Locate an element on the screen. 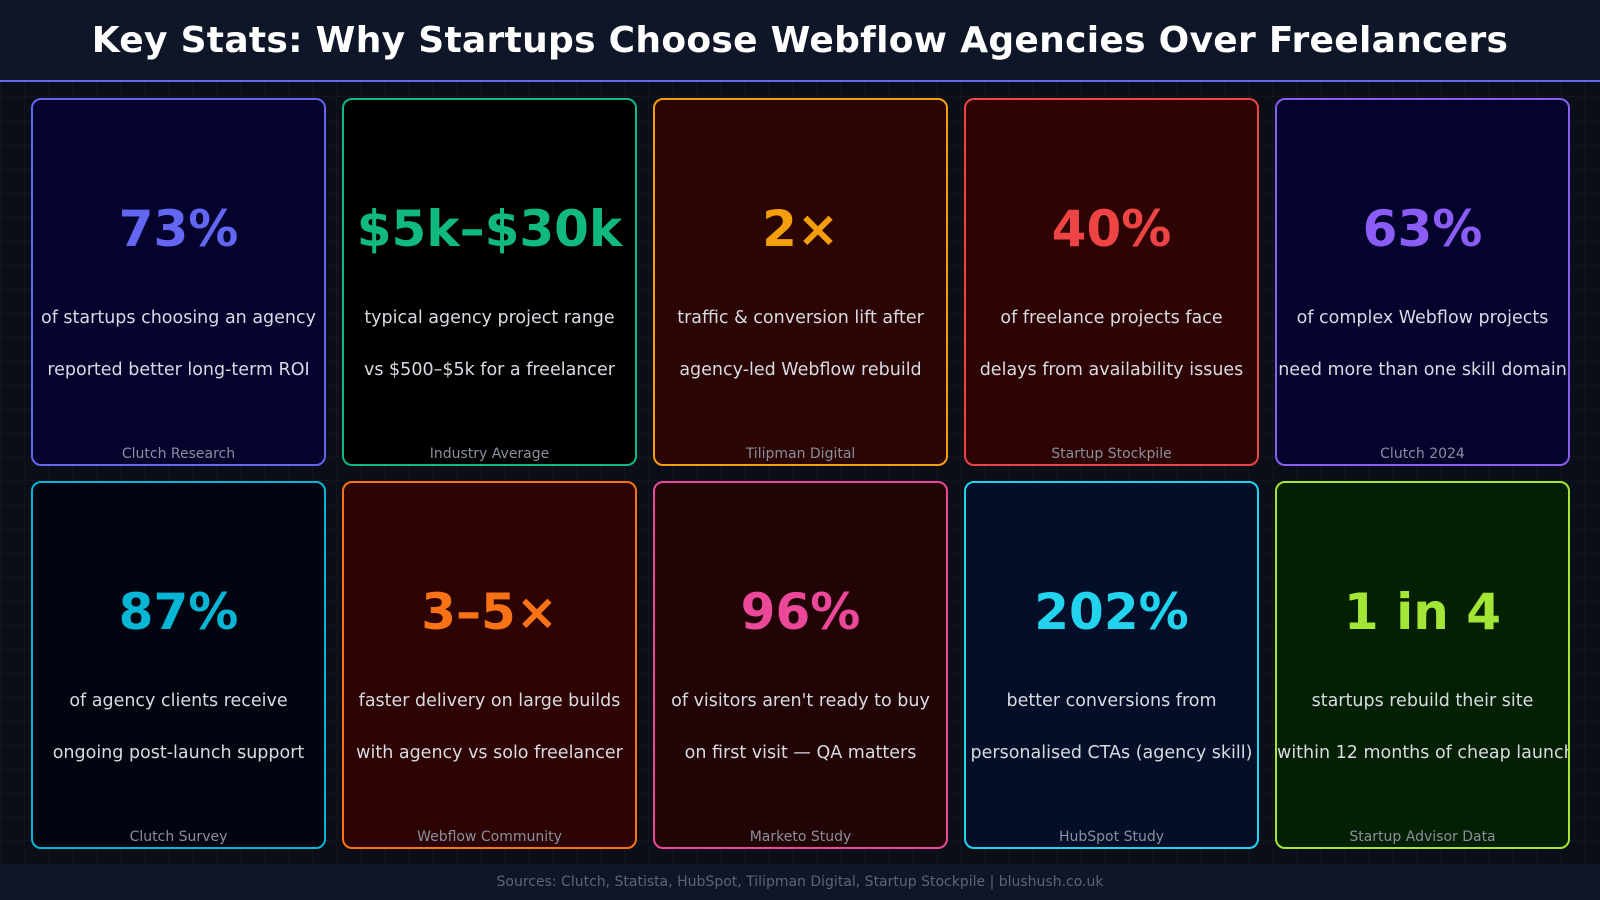  stat-value: 1 in 4 is located at coordinates (1422, 612).